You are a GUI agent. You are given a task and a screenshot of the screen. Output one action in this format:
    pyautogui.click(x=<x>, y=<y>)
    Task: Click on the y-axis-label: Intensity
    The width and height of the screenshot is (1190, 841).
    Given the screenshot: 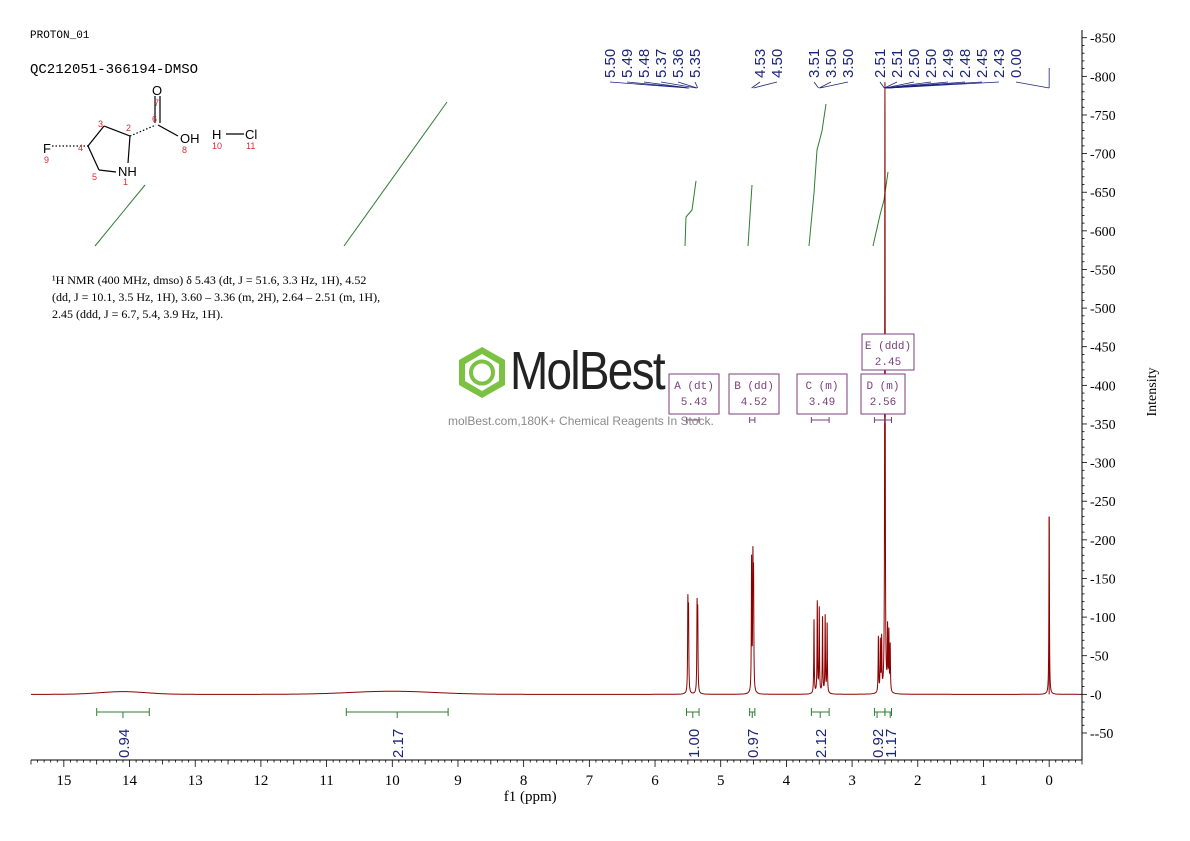 What is the action you would take?
    pyautogui.click(x=1152, y=392)
    